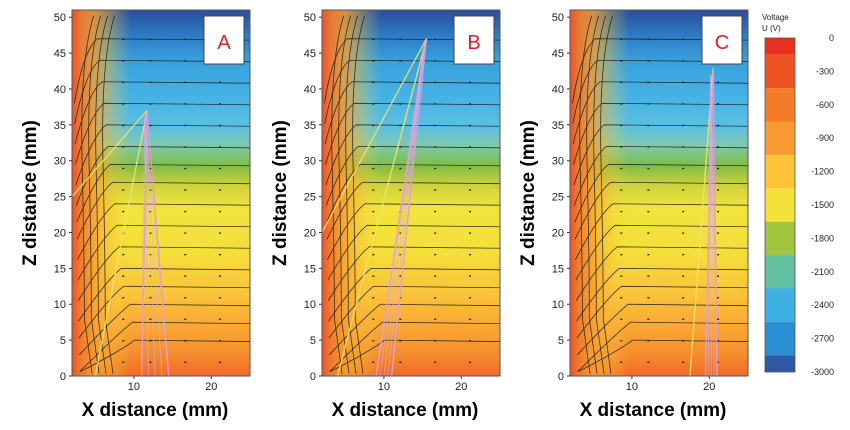 This screenshot has width=850, height=430. I want to click on colorbar-tick-label: -2700, so click(822, 339).